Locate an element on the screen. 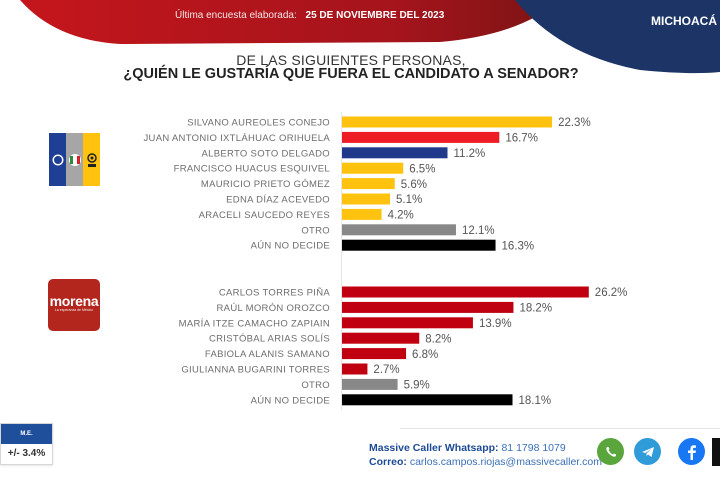 The width and height of the screenshot is (720, 480). telegram-icon is located at coordinates (647, 451).